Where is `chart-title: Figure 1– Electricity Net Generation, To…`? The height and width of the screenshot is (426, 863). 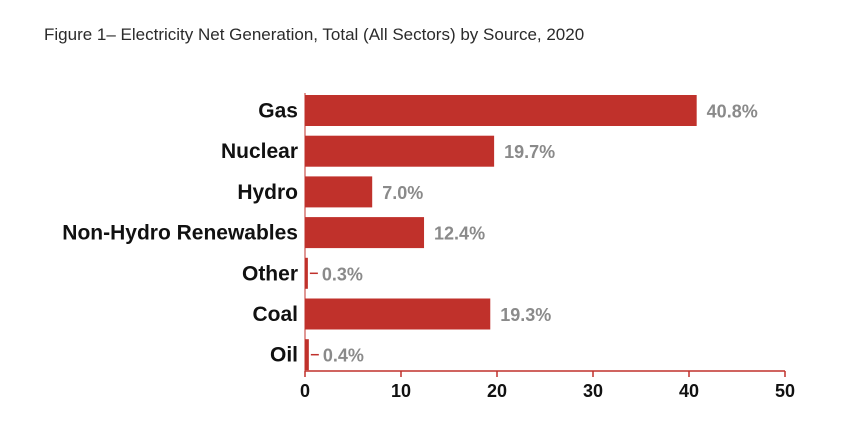 chart-title: Figure 1– Electricity Net Generation, To… is located at coordinates (314, 34).